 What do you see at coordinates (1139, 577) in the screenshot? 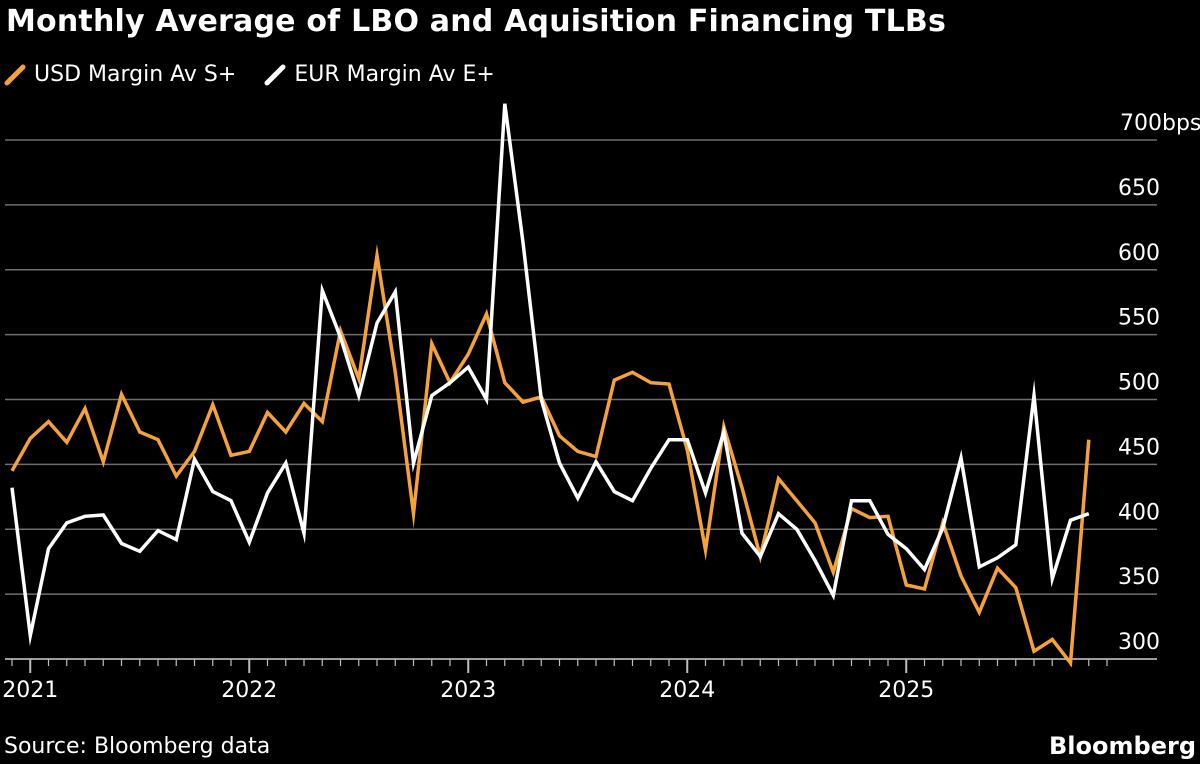
I see `y-tick-label-350: 350` at bounding box center [1139, 577].